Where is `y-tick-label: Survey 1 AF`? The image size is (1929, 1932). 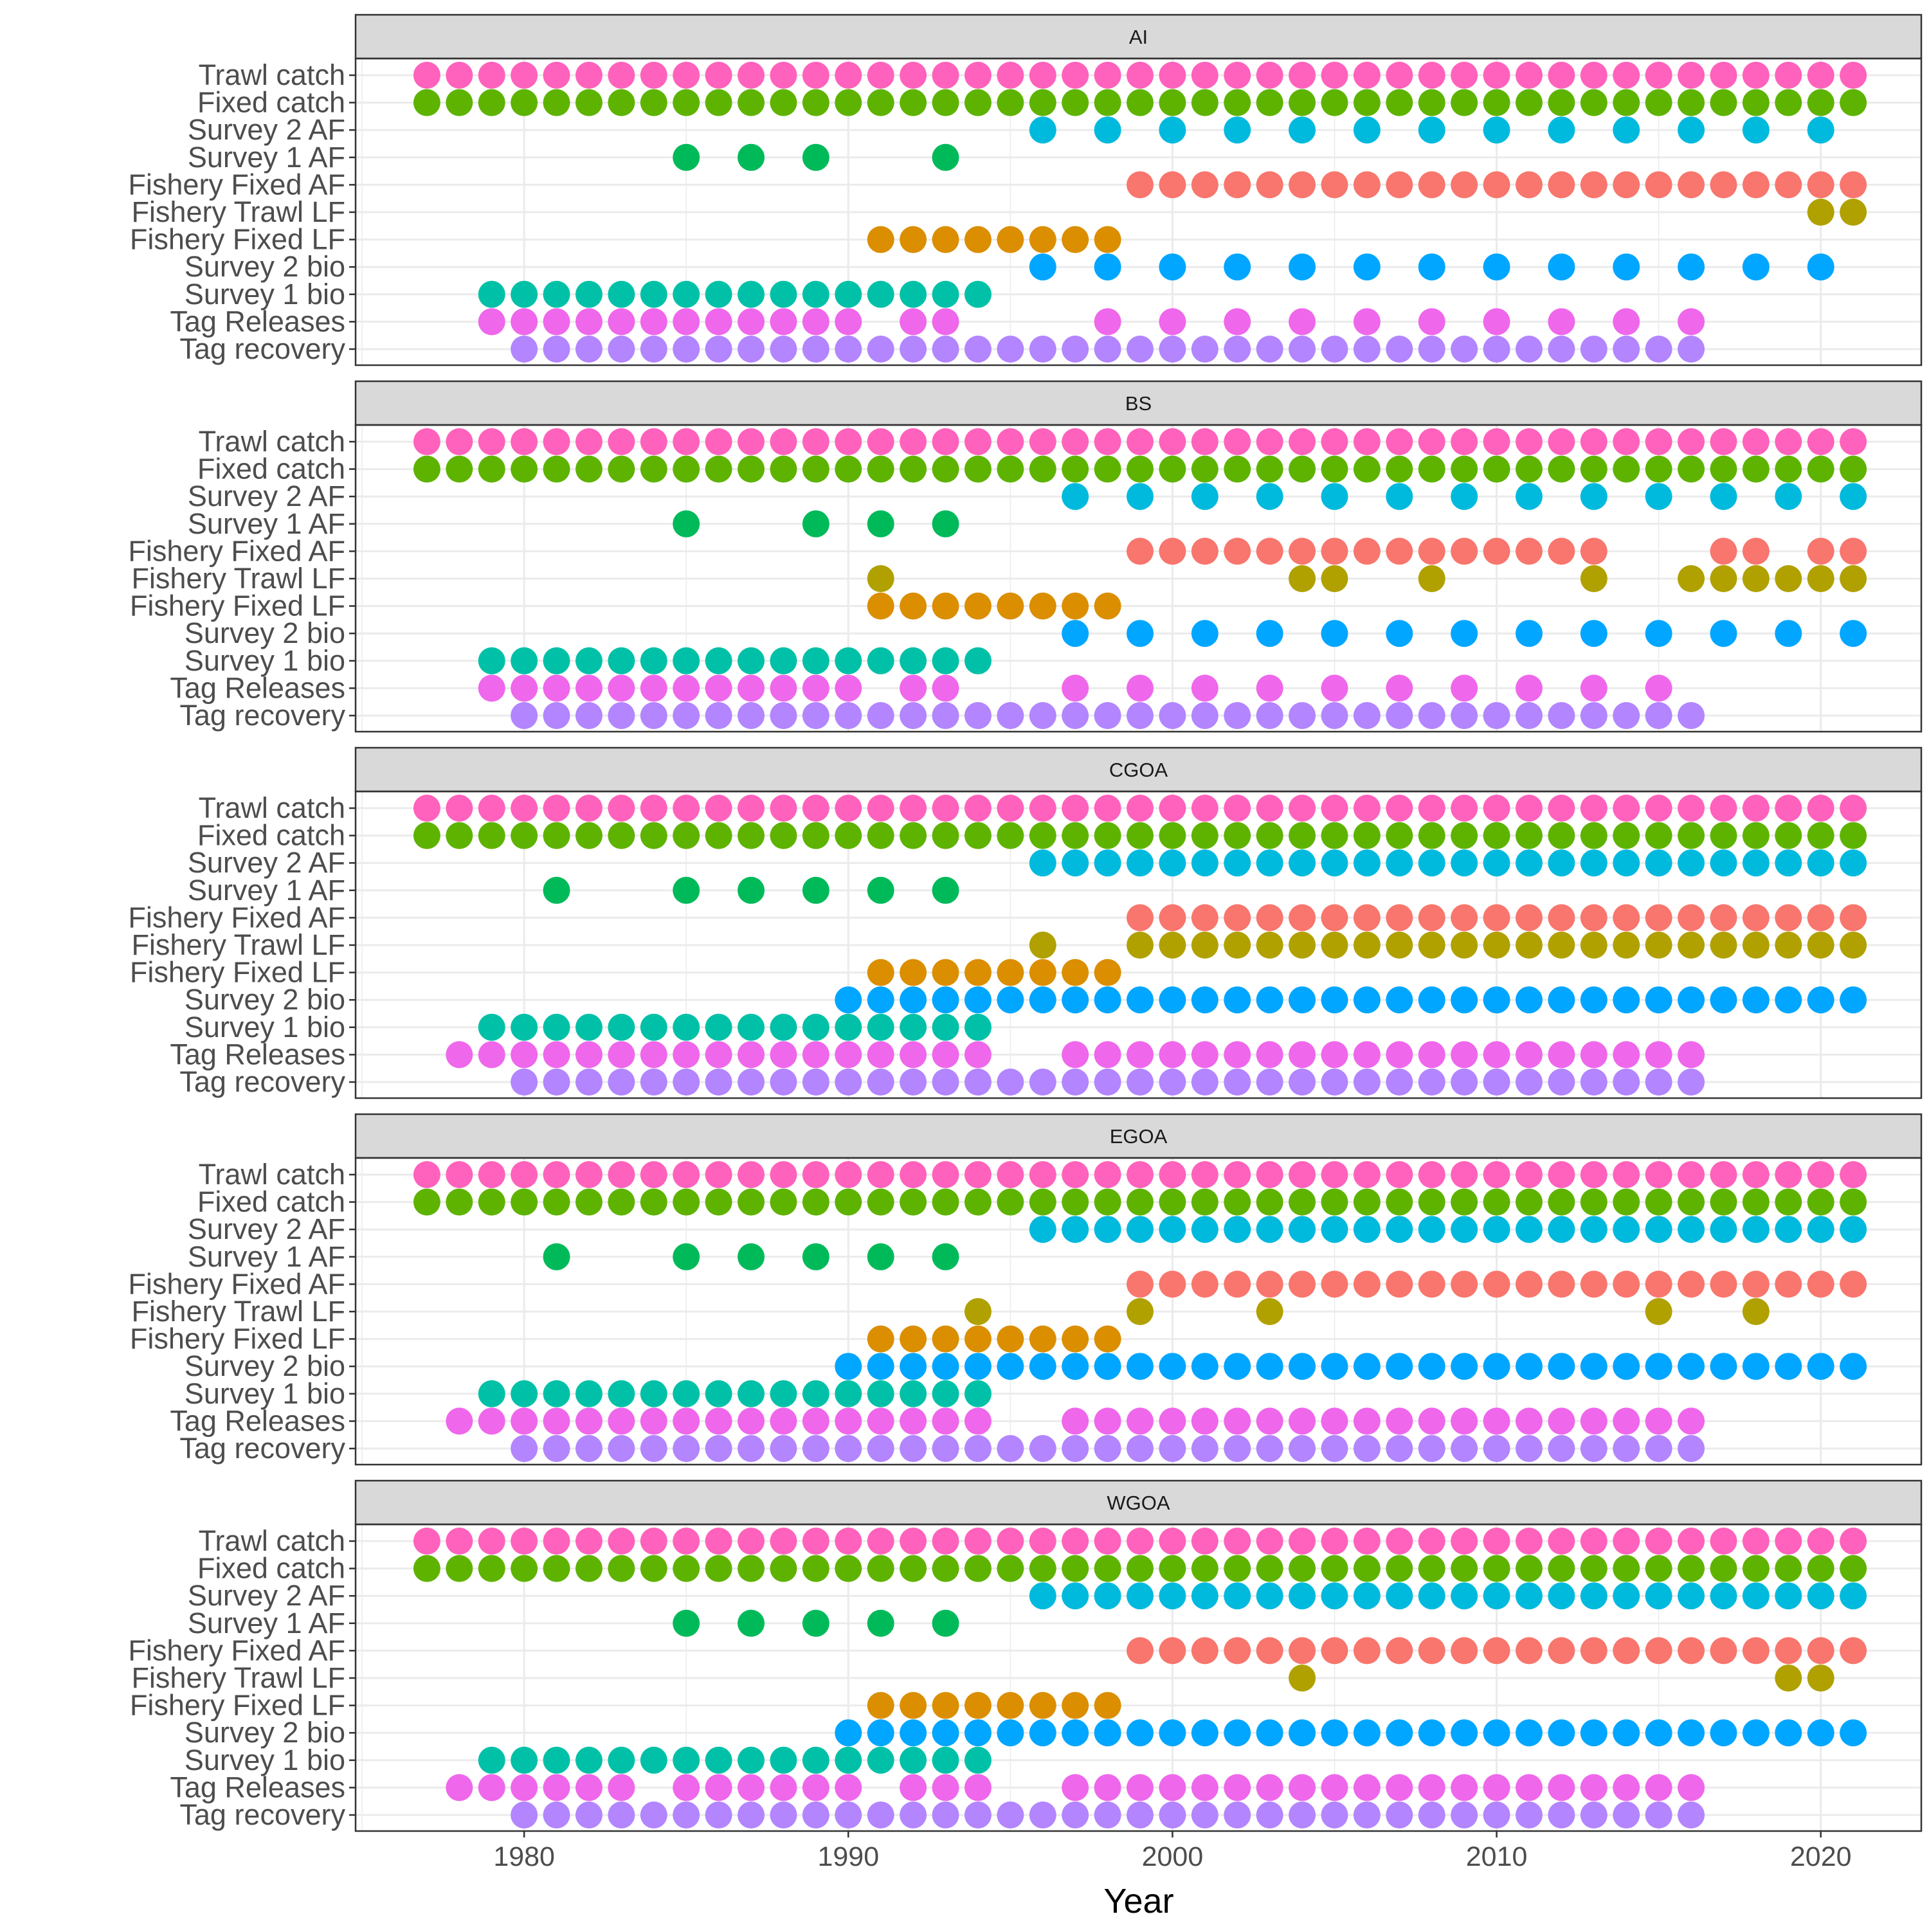 y-tick-label: Survey 1 AF is located at coordinates (266, 1256).